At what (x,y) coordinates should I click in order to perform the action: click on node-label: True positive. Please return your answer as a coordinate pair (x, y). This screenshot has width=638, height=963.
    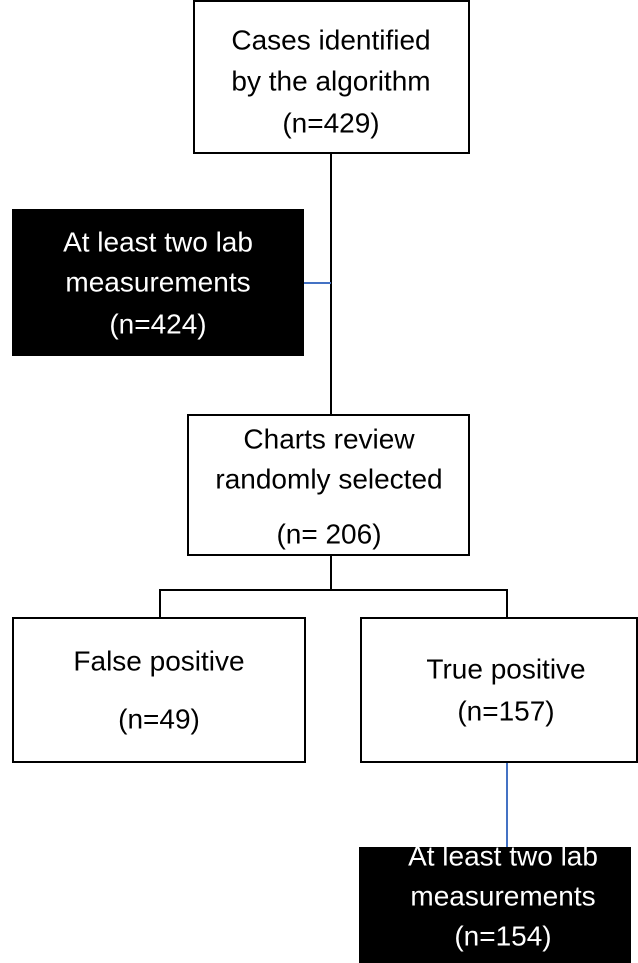
    Looking at the image, I should click on (505, 668).